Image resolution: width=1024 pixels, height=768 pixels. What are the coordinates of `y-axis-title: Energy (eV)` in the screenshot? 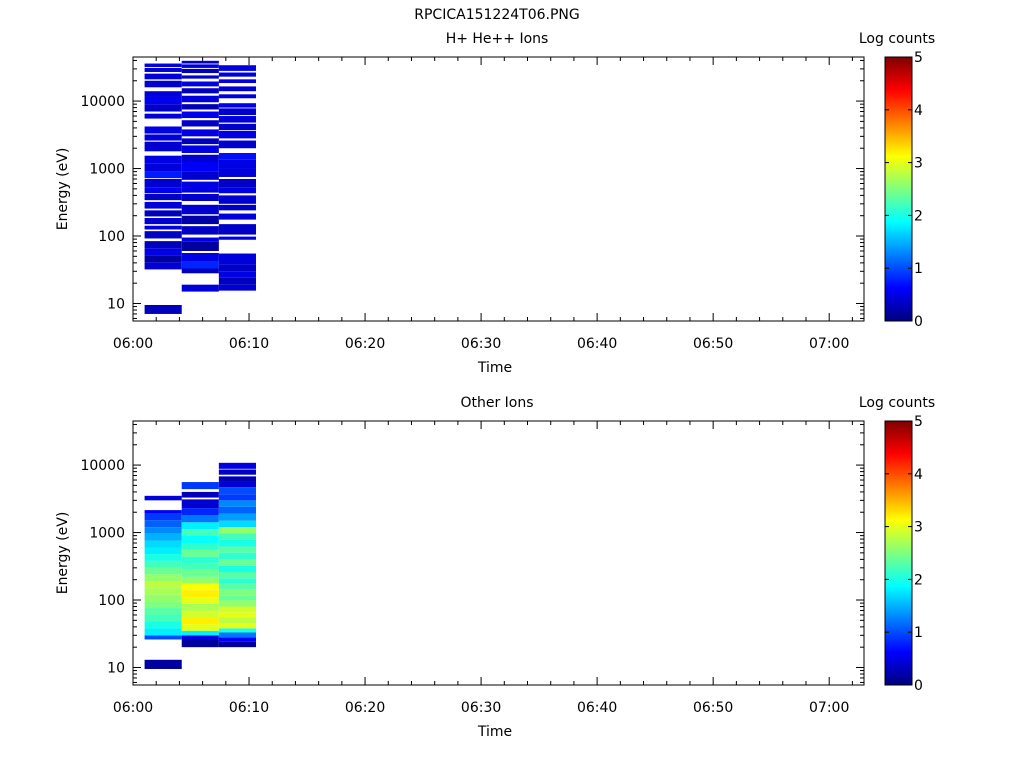 It's located at (63, 553).